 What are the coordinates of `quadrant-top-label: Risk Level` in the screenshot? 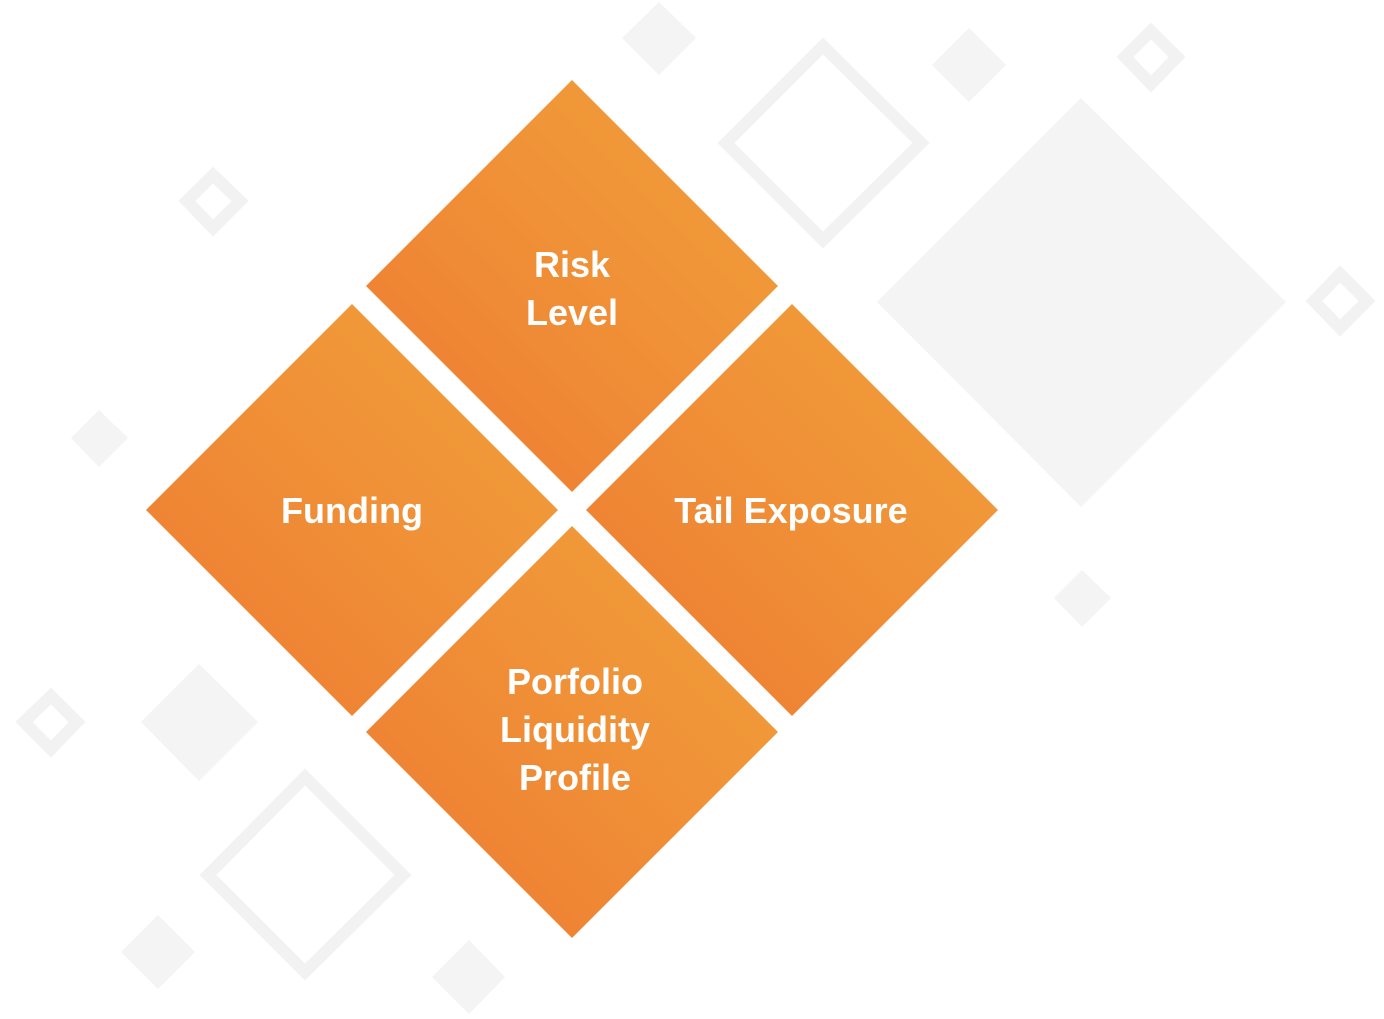 It's located at (572, 288).